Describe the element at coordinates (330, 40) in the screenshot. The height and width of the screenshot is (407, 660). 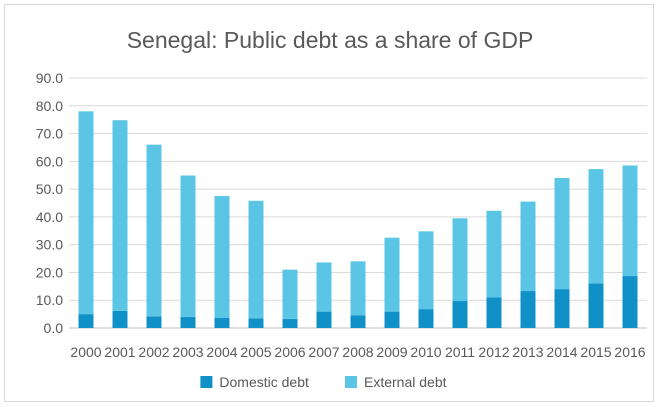
I see `chart-title: Senegal: Public debt as a share of GDP` at that location.